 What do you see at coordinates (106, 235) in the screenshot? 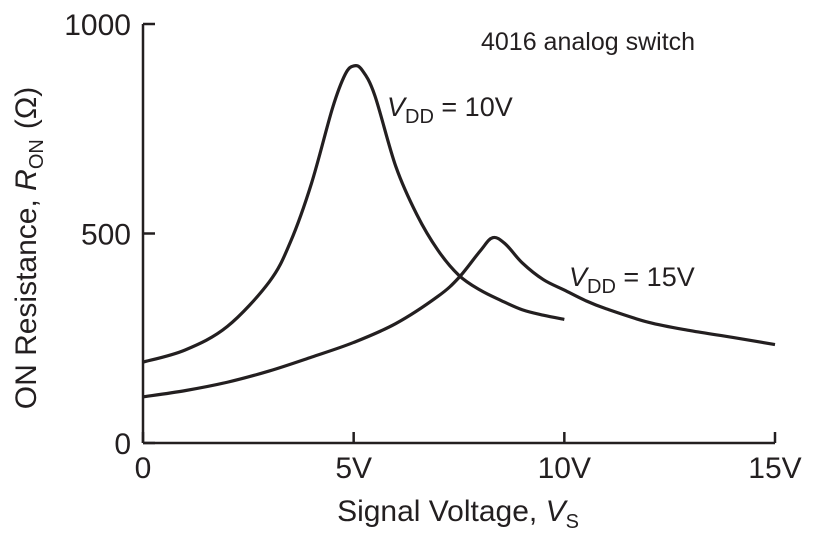
I see `y-tick-label: 500` at bounding box center [106, 235].